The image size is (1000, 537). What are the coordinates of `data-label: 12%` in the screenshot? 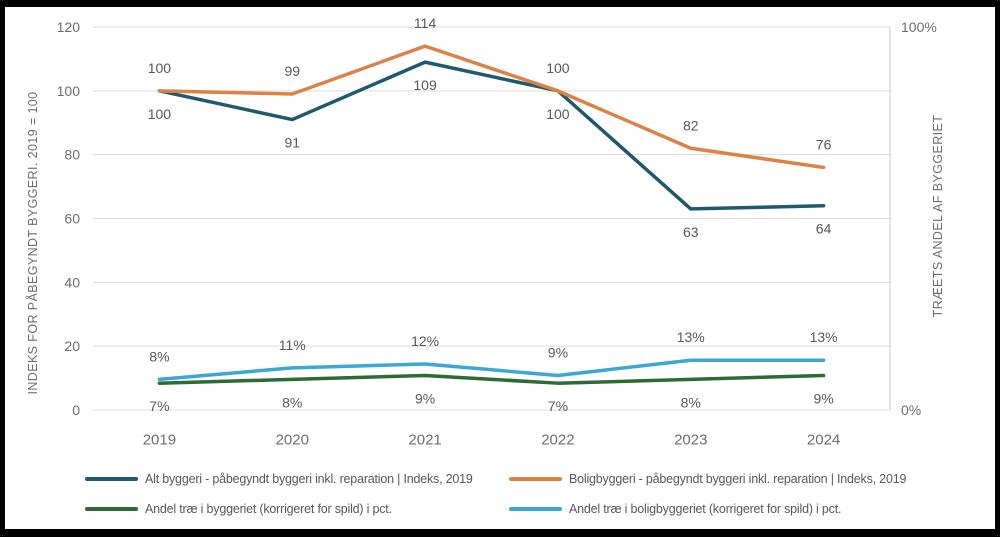 It's located at (425, 341).